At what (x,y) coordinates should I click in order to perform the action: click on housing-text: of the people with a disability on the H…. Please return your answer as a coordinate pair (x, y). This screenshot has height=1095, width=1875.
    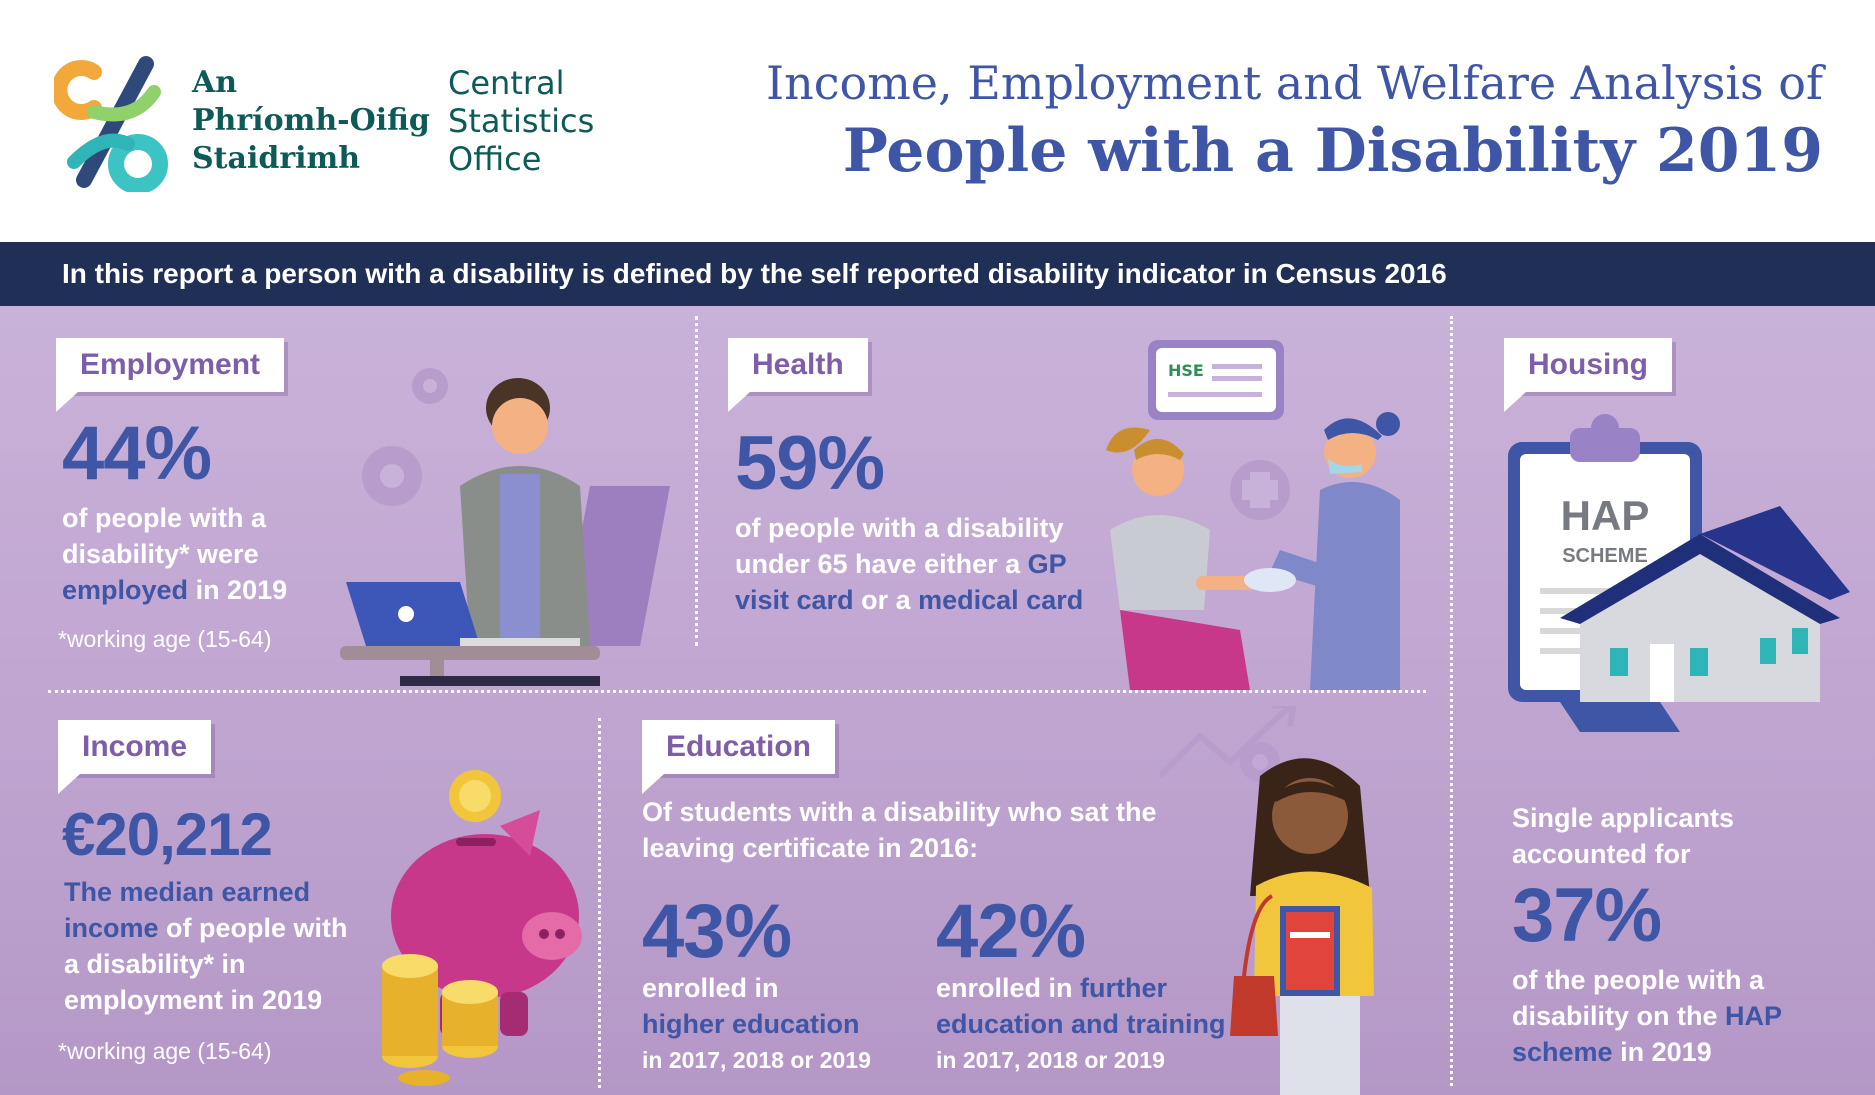
    Looking at the image, I should click on (1672, 1016).